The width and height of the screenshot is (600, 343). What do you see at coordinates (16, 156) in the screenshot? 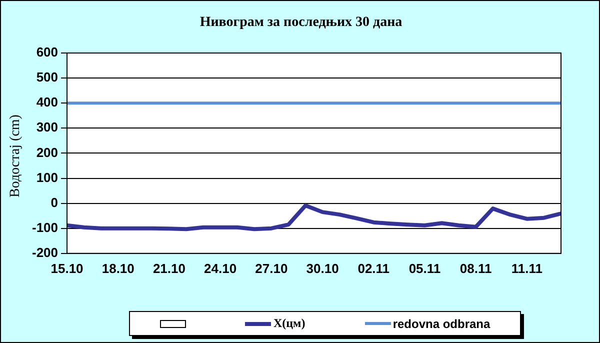
I see `y-axis-title: Водостај (cm)` at bounding box center [16, 156].